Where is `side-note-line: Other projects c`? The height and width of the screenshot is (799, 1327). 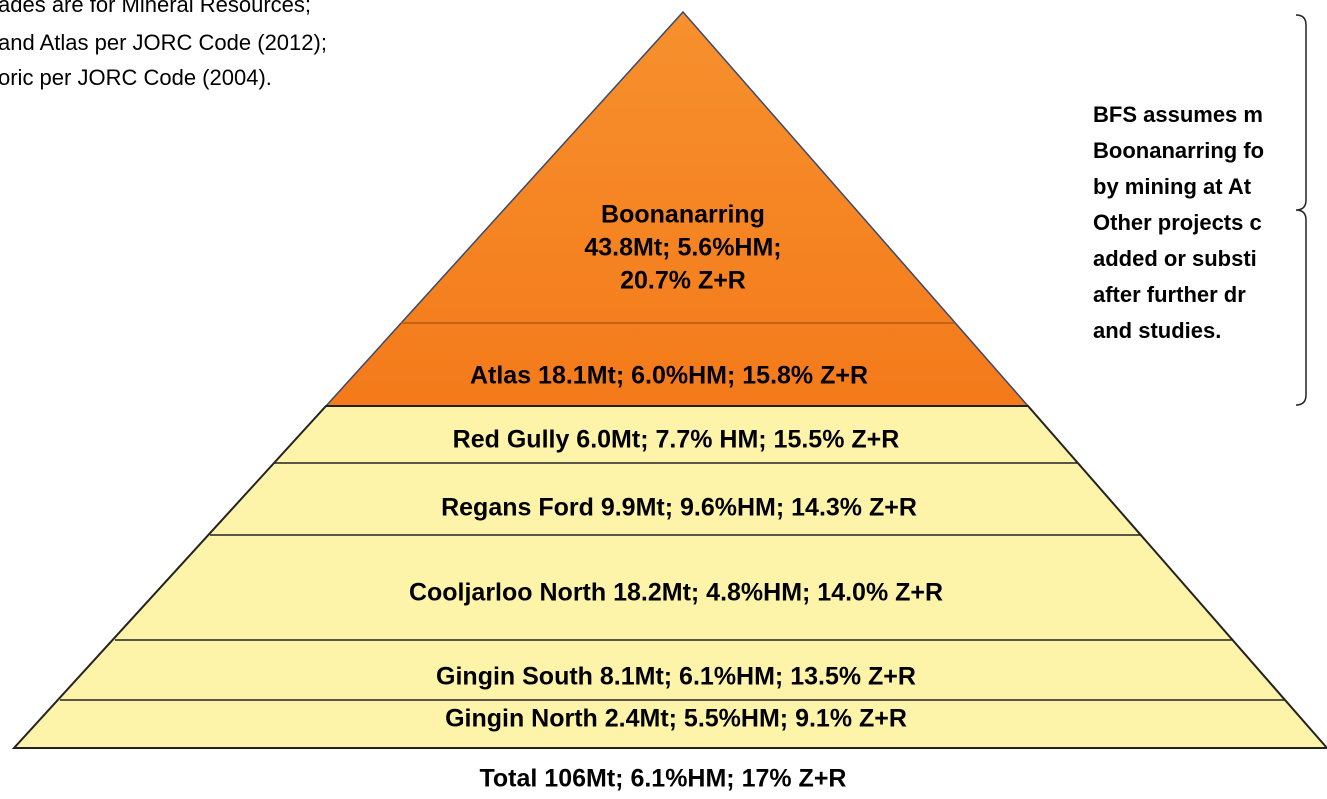
side-note-line: Other projects c is located at coordinates (1177, 222).